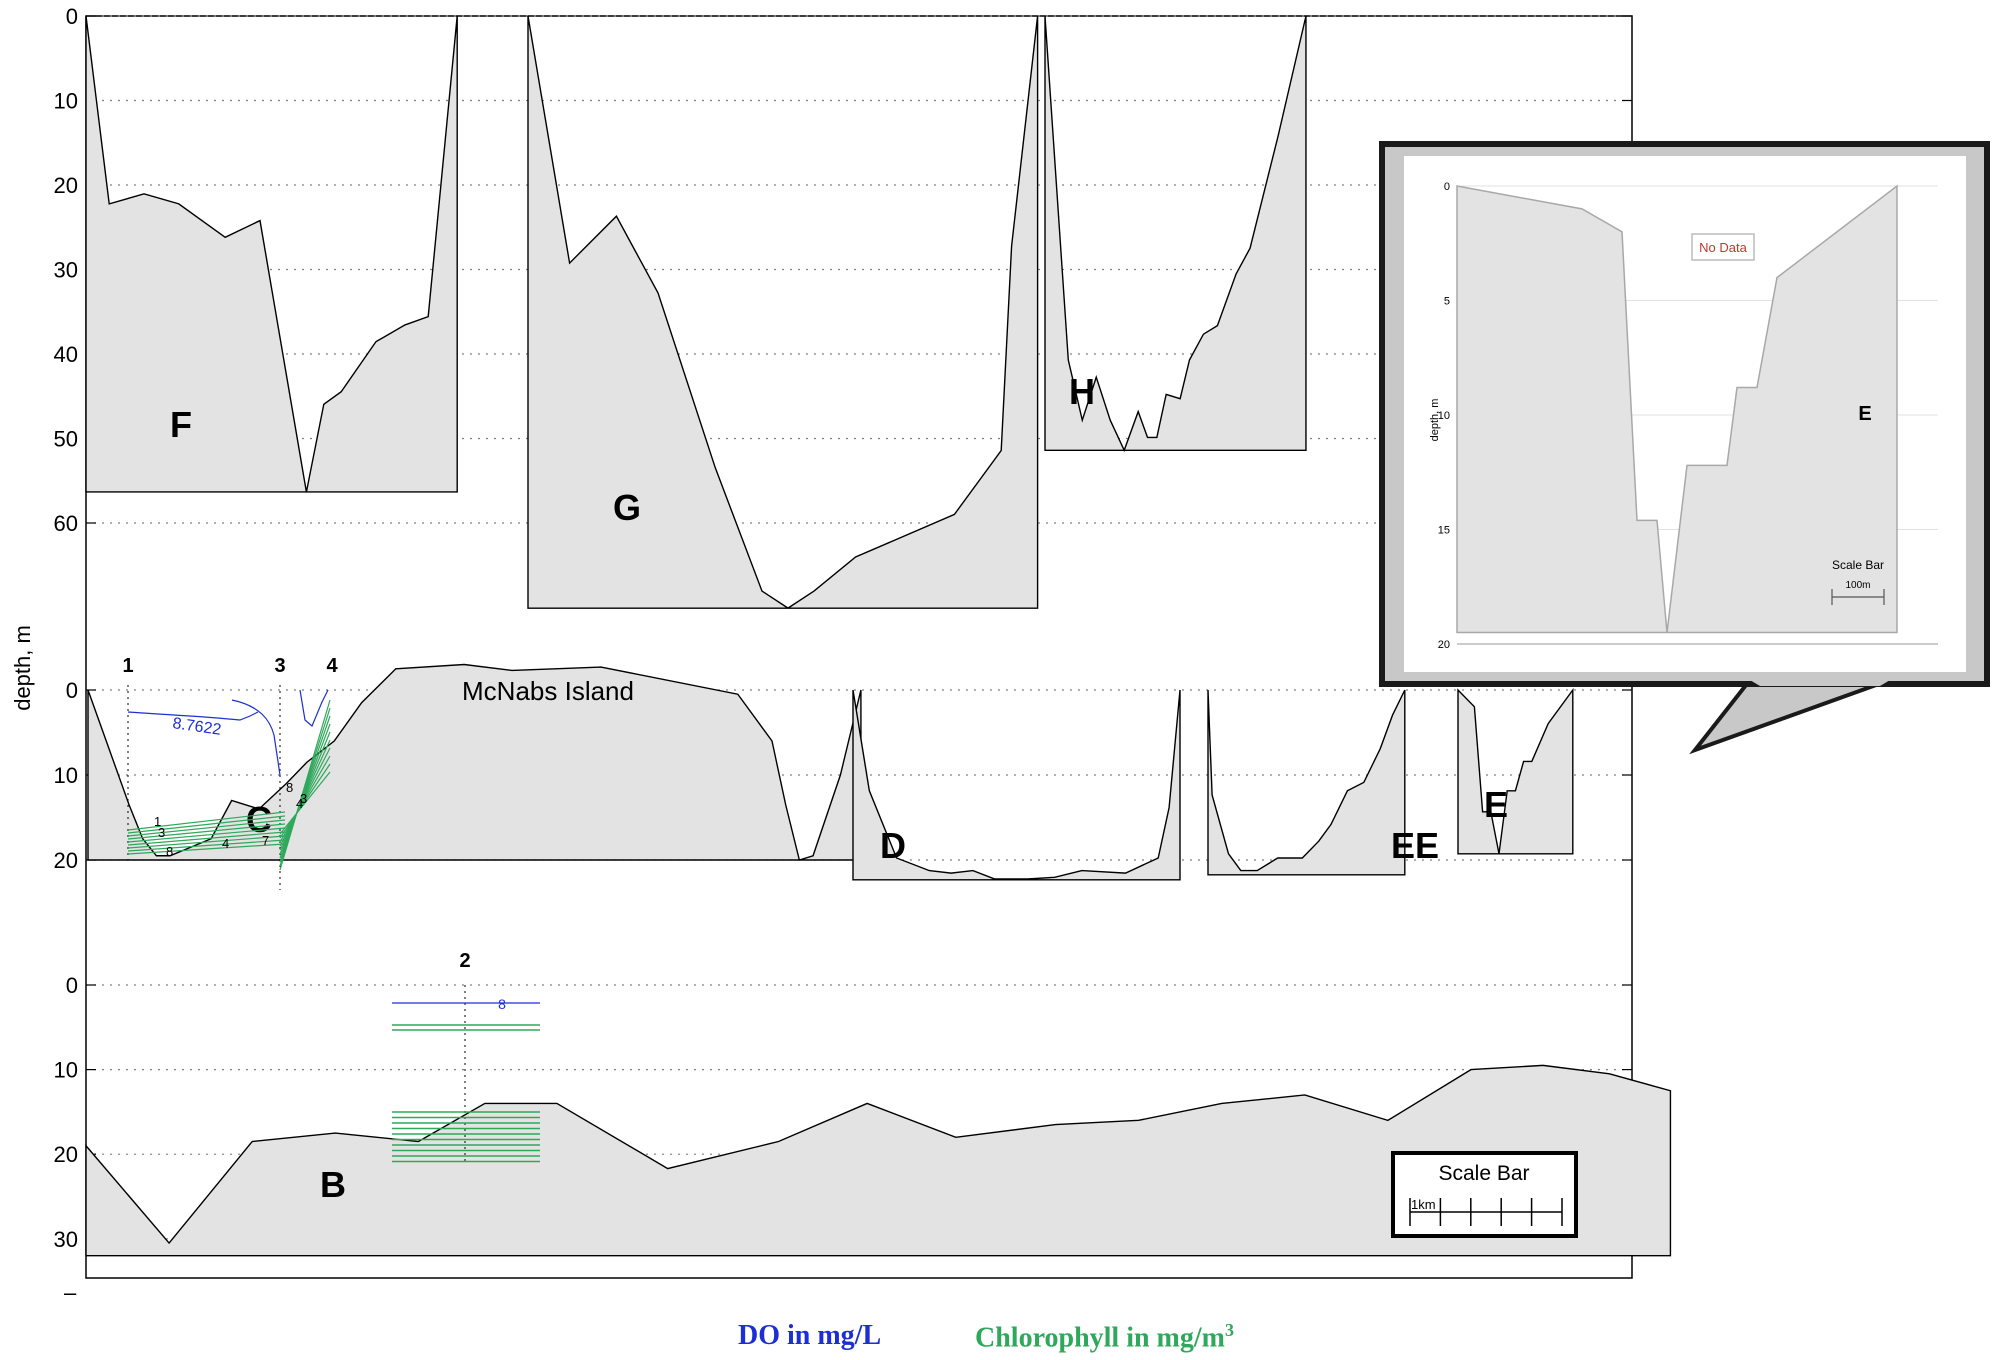 This screenshot has height=1360, width=1997. What do you see at coordinates (1484, 1194) in the screenshot?
I see `scale-bar-box` at bounding box center [1484, 1194].